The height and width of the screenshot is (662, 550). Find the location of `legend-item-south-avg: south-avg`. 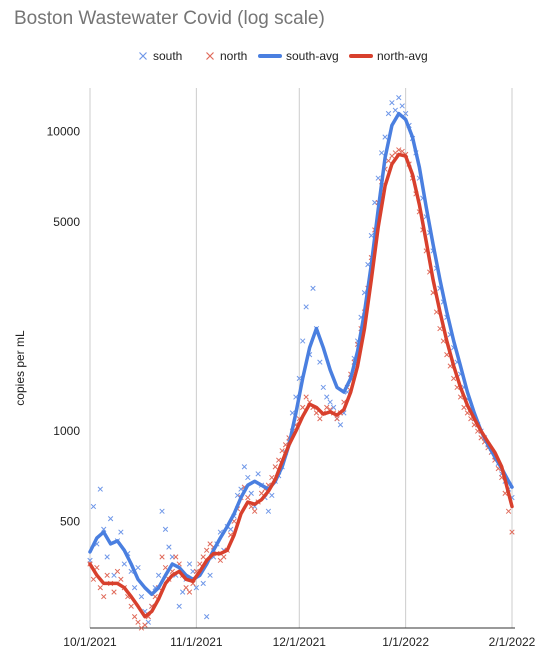

legend-item-south-avg: south-avg is located at coordinates (298, 56).